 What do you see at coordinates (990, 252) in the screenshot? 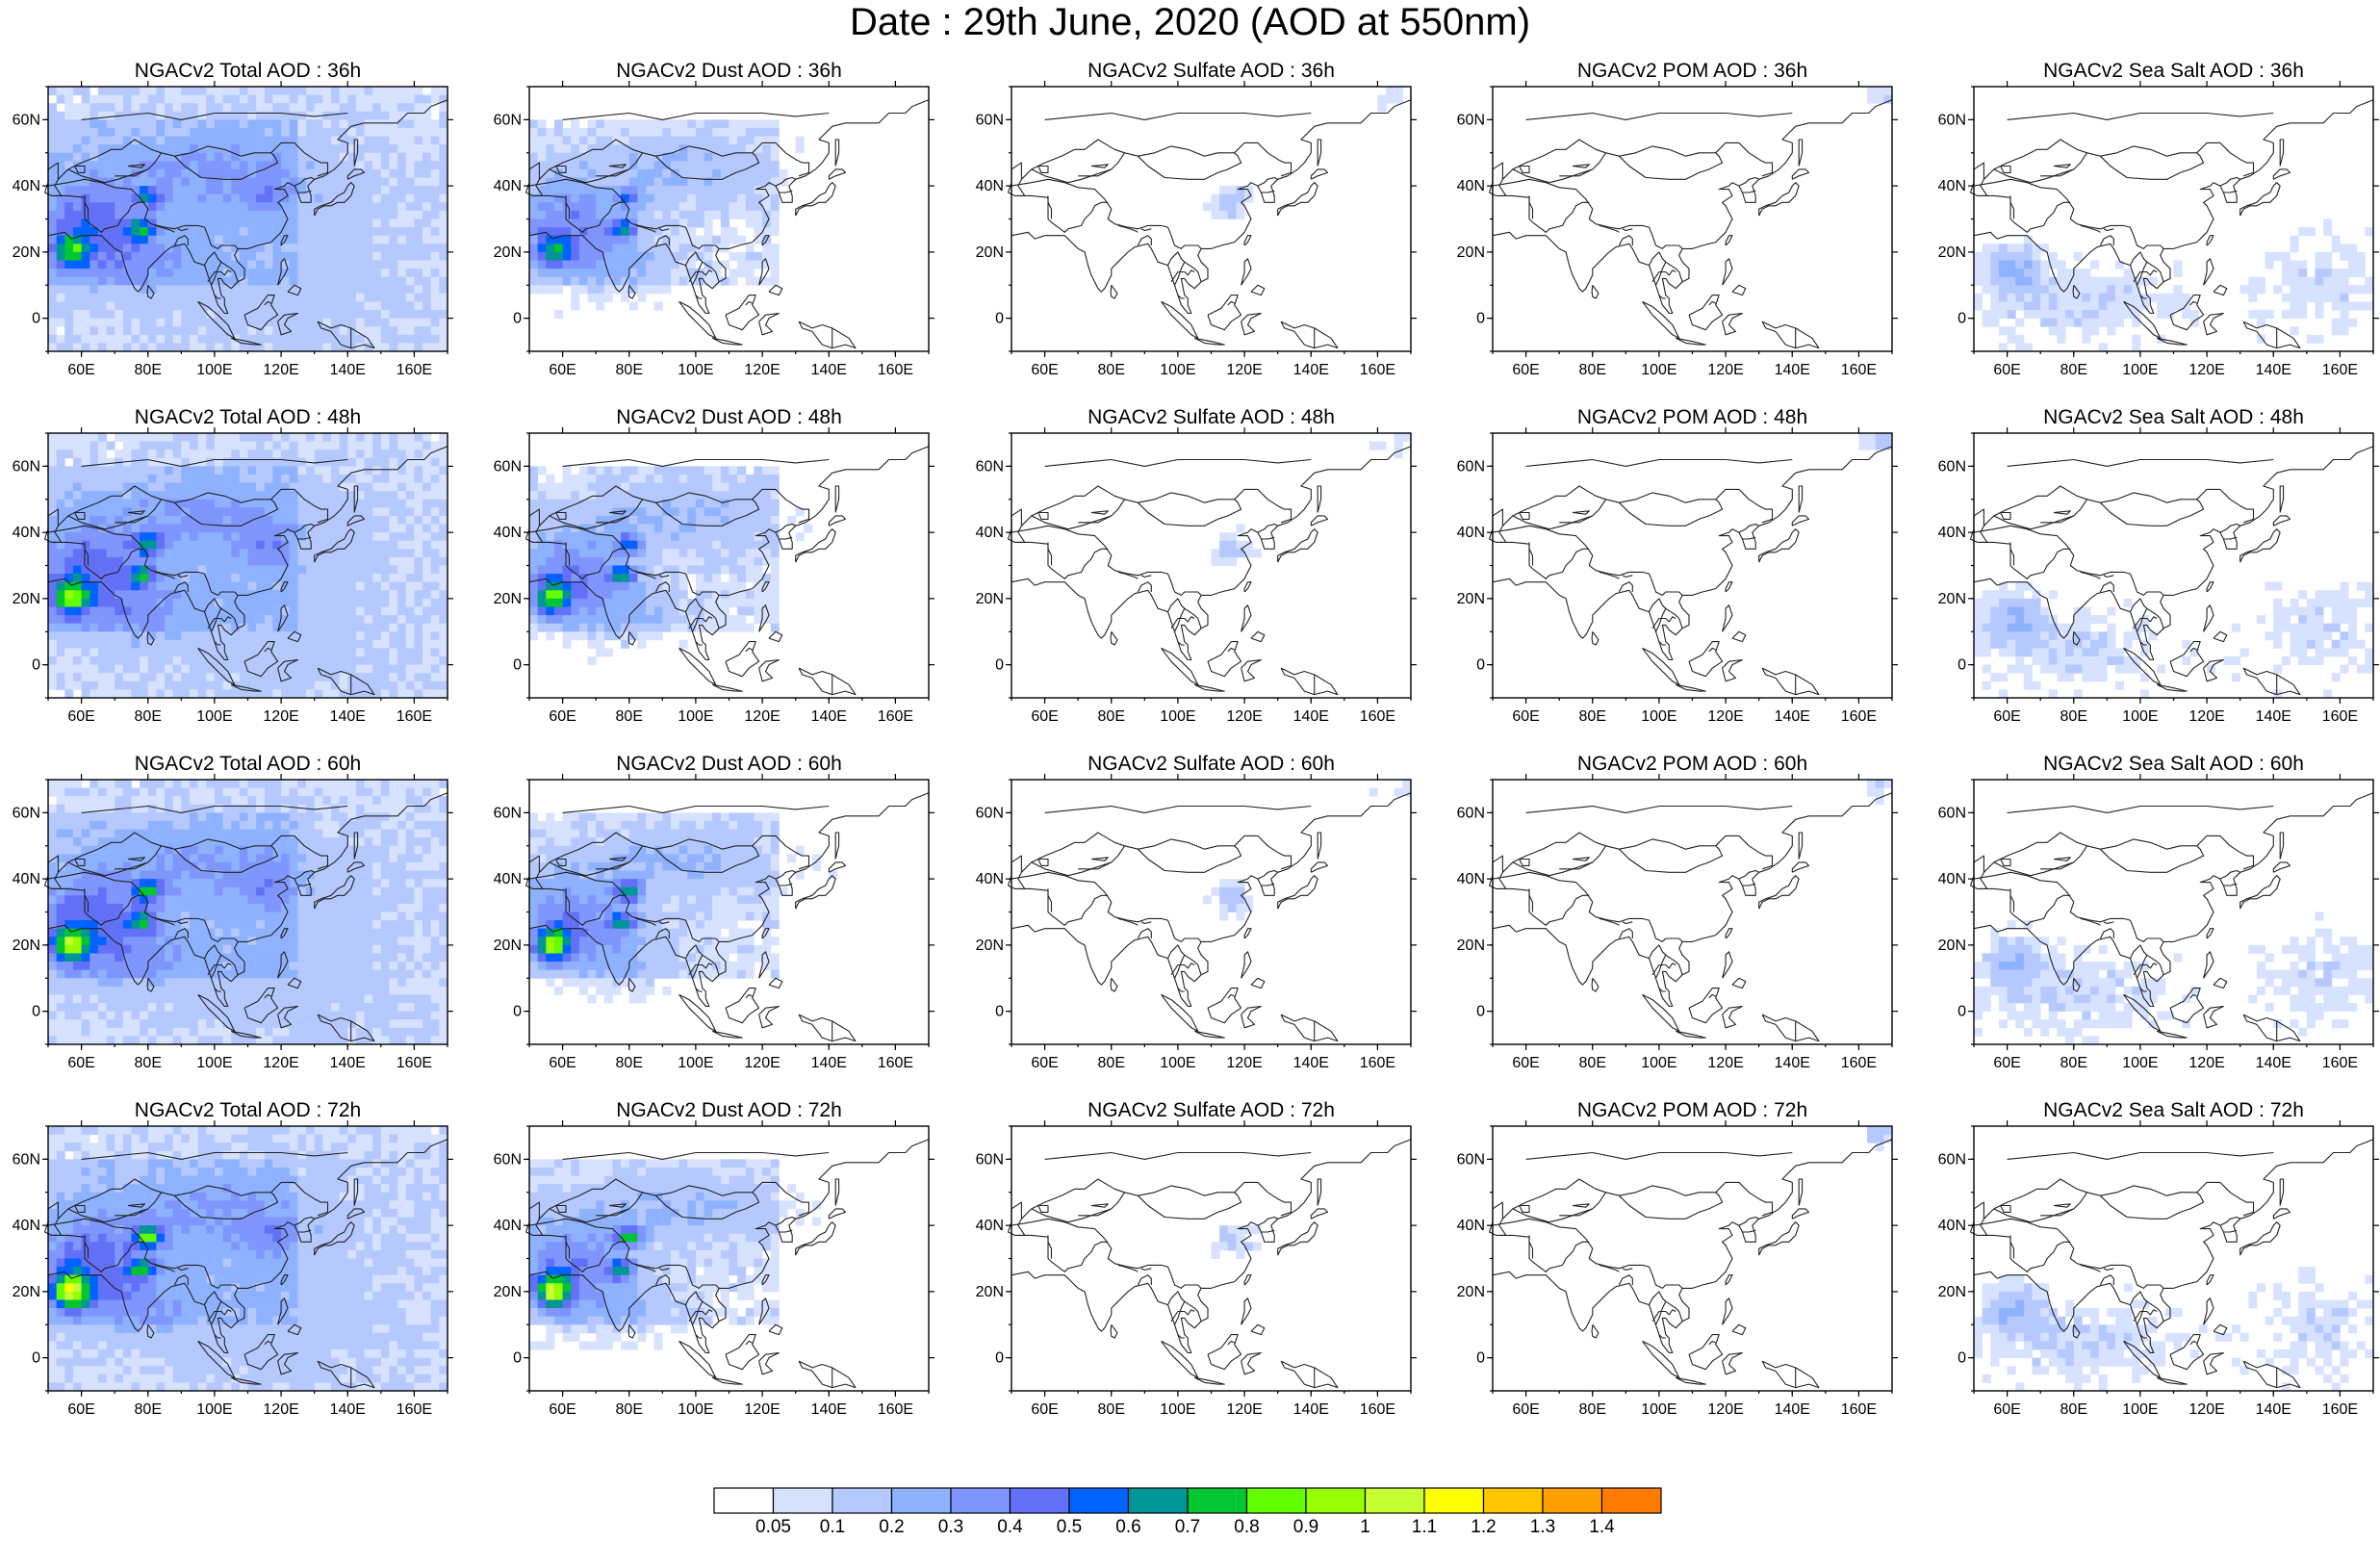
I see `lat-tick-label: 20N` at bounding box center [990, 252].